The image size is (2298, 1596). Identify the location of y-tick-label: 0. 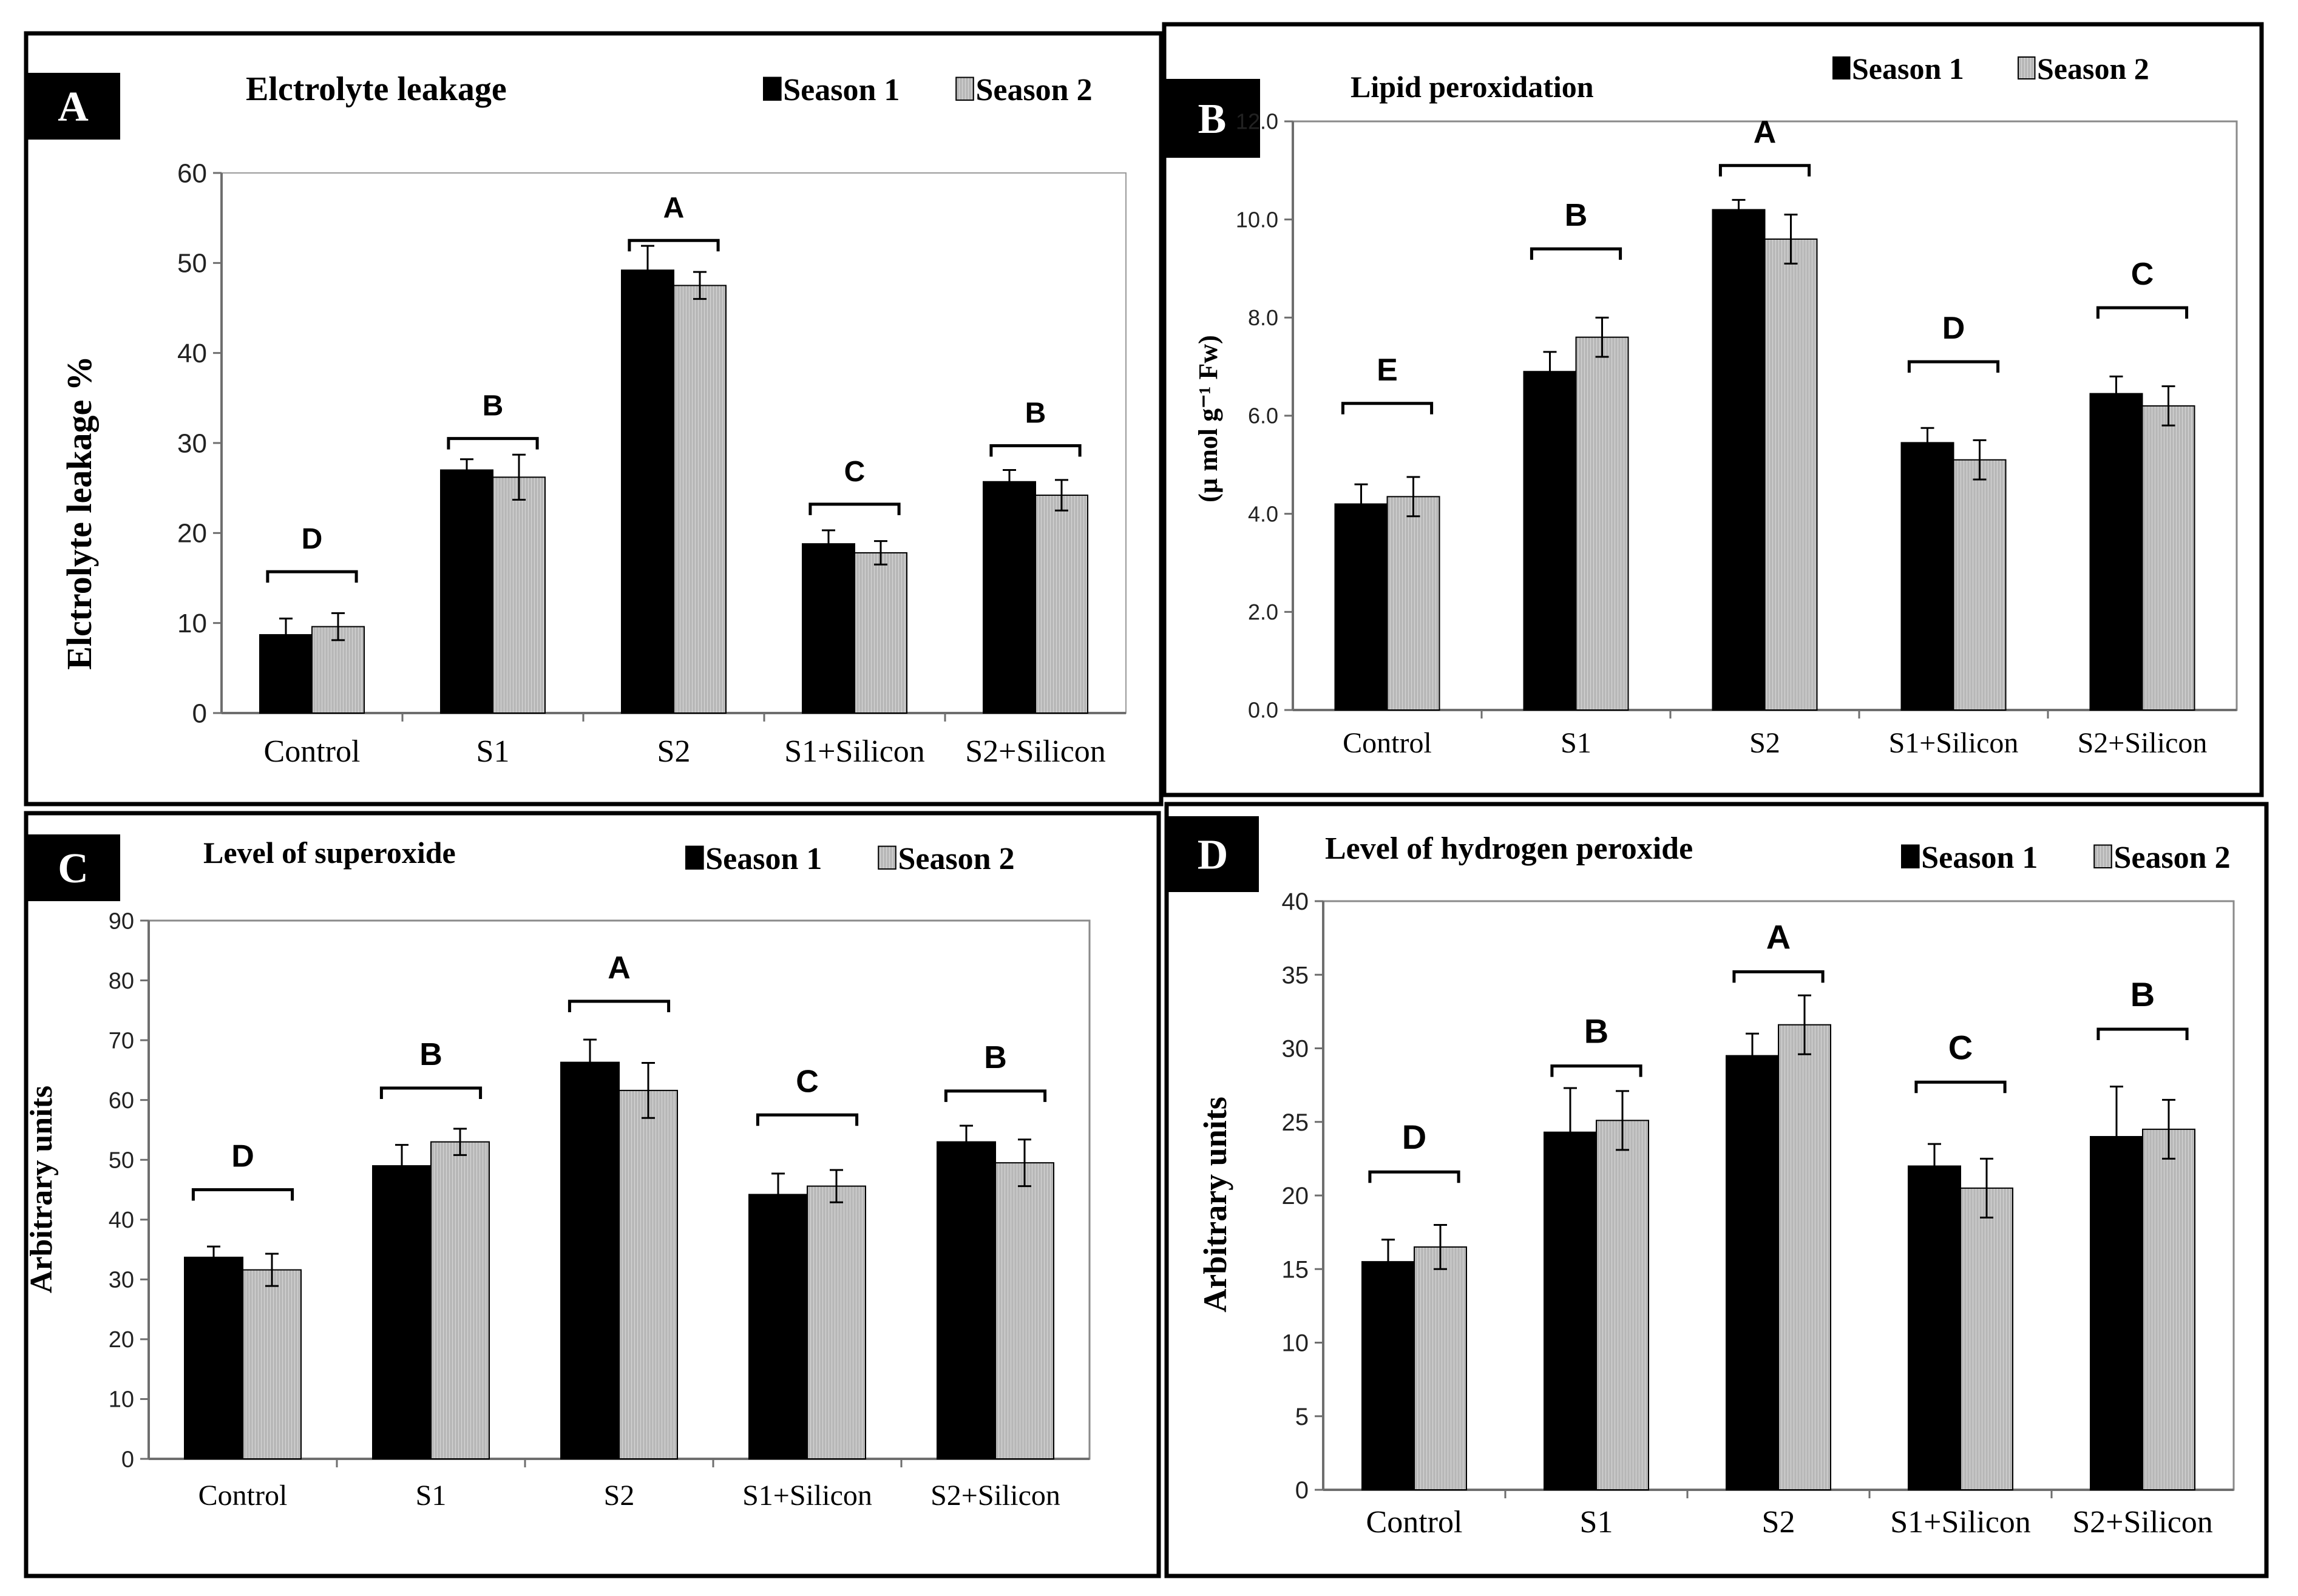
(1302, 1490).